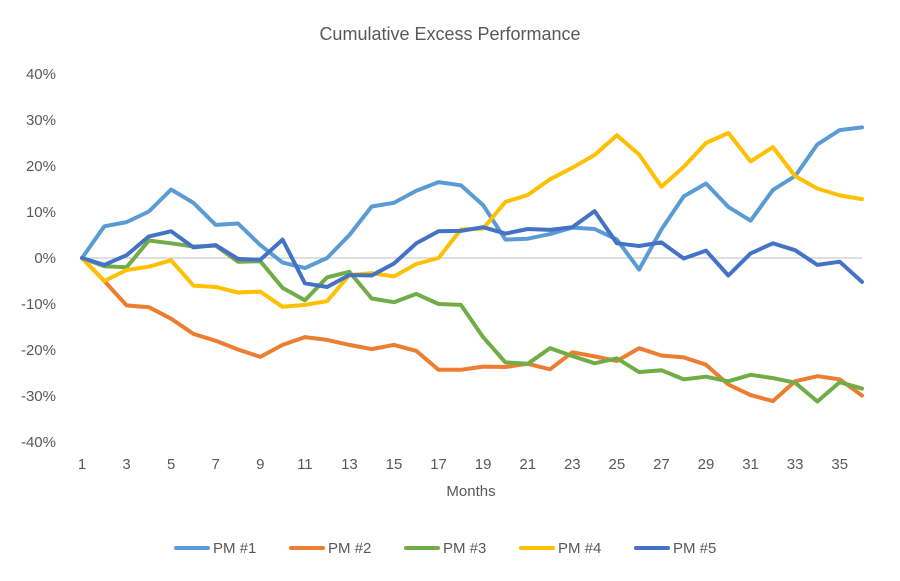 The height and width of the screenshot is (581, 900). What do you see at coordinates (41, 120) in the screenshot?
I see `y-tick-label: 30%` at bounding box center [41, 120].